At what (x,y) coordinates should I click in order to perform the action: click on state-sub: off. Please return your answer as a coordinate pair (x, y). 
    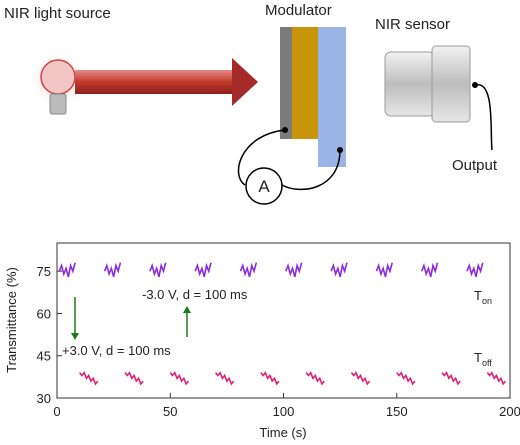
    Looking at the image, I should click on (487, 363).